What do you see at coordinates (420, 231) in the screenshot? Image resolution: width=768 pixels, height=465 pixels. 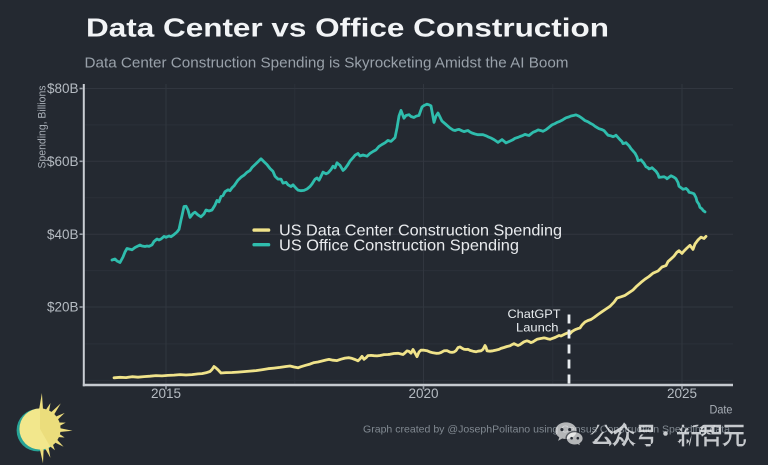 I see `svg-text:US Data Center Construction Sp: US Data Center Construction Spending` at bounding box center [420, 231].